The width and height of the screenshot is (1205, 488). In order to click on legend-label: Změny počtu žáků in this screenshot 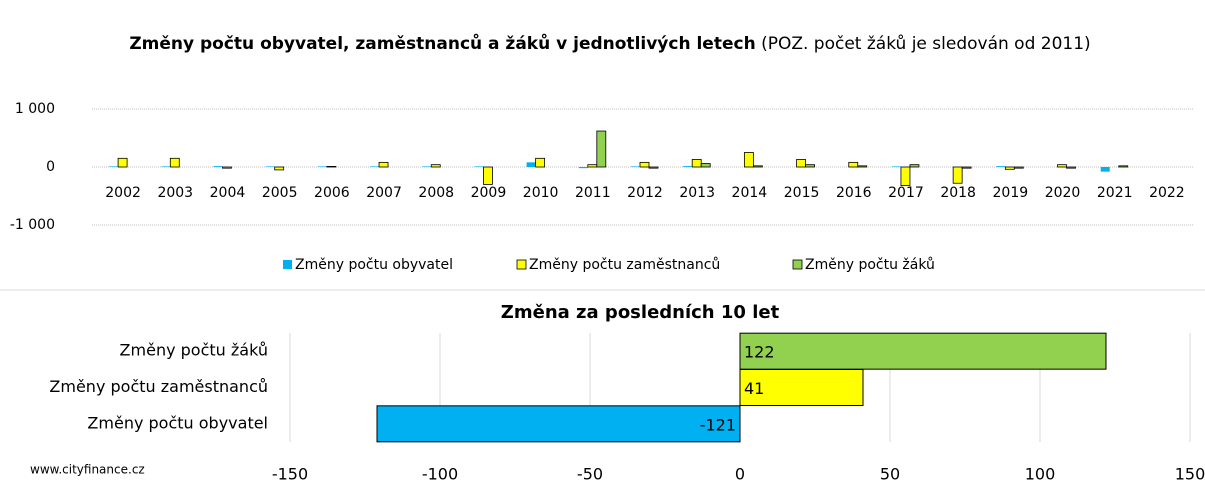, I will do `click(870, 265)`.